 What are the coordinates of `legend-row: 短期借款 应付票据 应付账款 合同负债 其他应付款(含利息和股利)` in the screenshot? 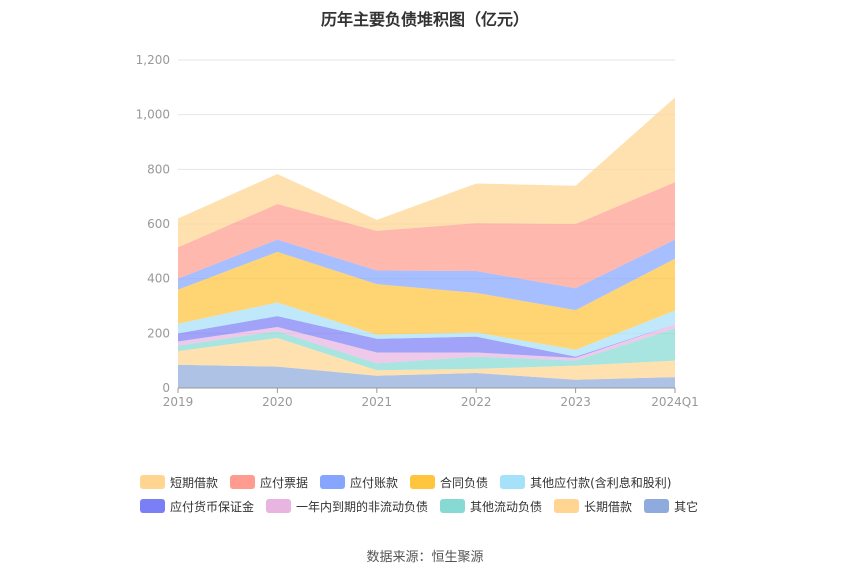 It's located at (440, 482).